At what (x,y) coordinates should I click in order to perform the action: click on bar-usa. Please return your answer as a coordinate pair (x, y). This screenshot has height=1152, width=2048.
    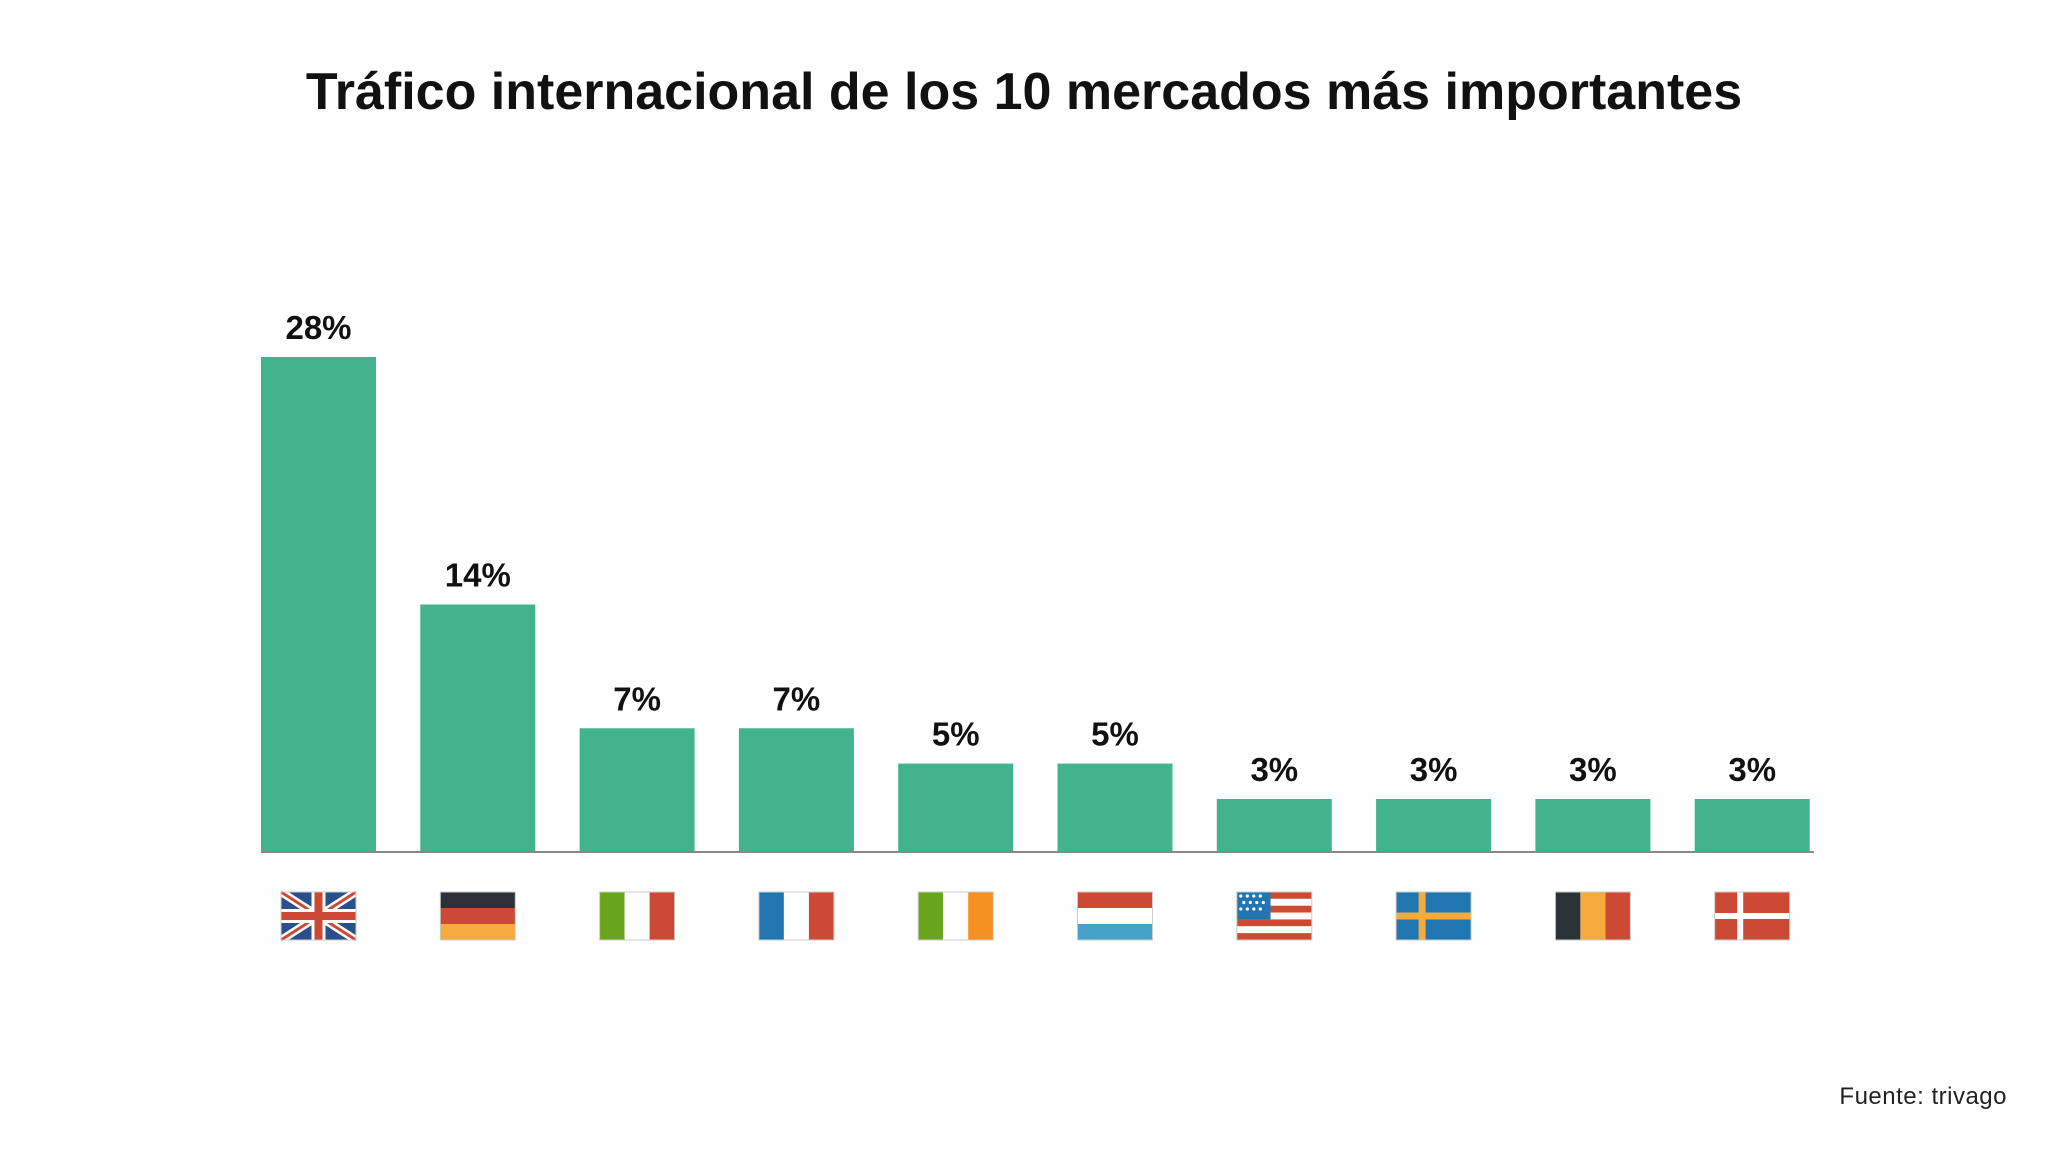
    Looking at the image, I should click on (1274, 825).